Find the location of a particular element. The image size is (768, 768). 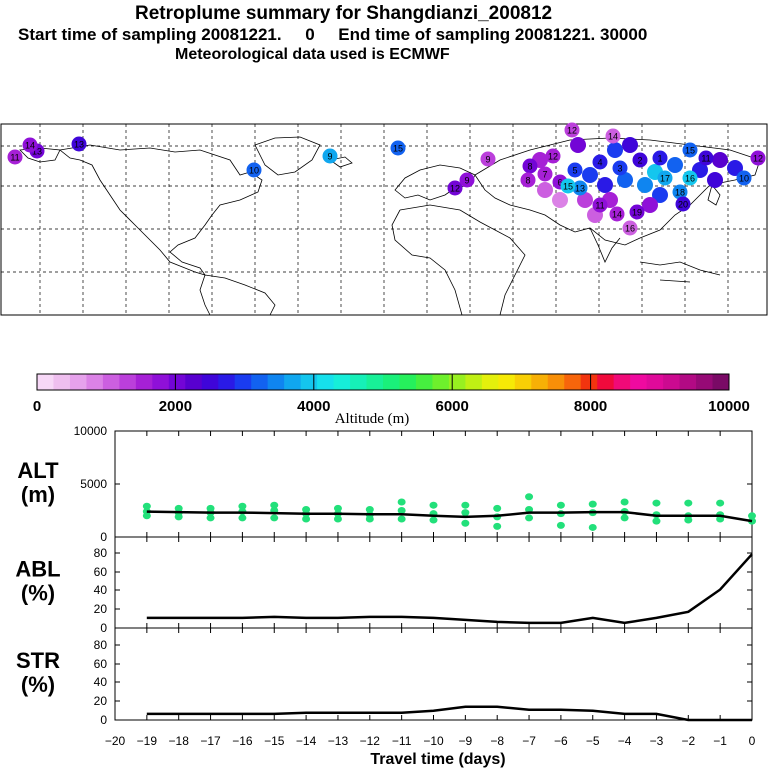

coastline-south-america is located at coordinates (237, 295).